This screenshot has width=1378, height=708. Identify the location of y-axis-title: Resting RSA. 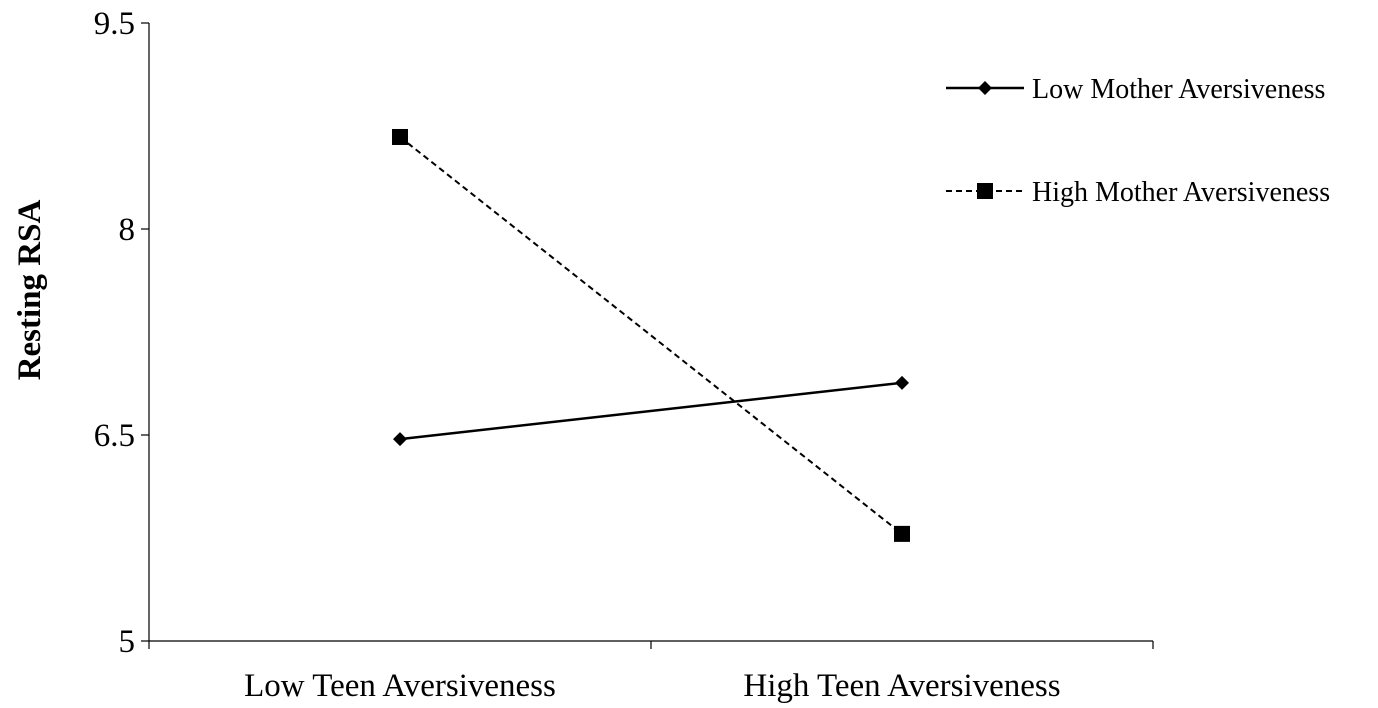
(30, 290).